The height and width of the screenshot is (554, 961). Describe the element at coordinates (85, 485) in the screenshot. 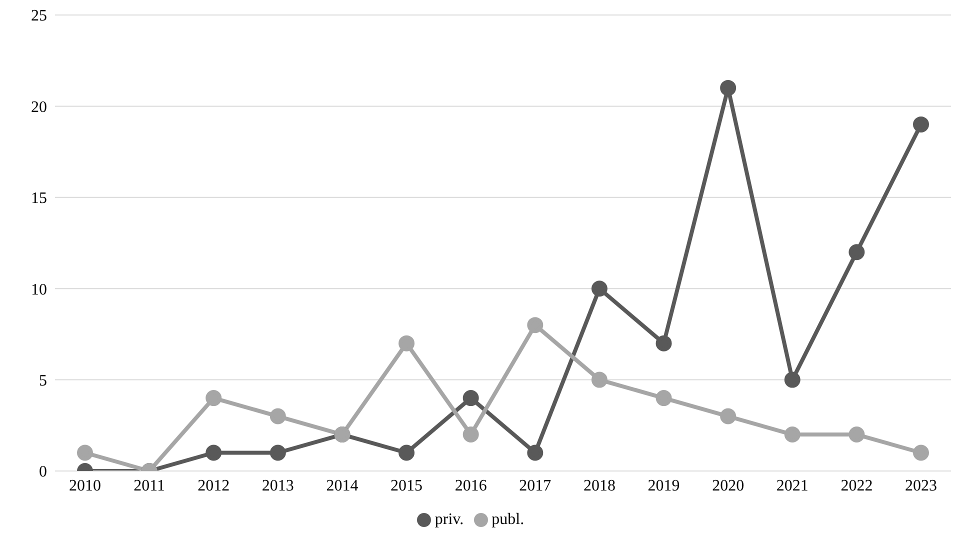

I see `x-tick-label: 2010` at that location.